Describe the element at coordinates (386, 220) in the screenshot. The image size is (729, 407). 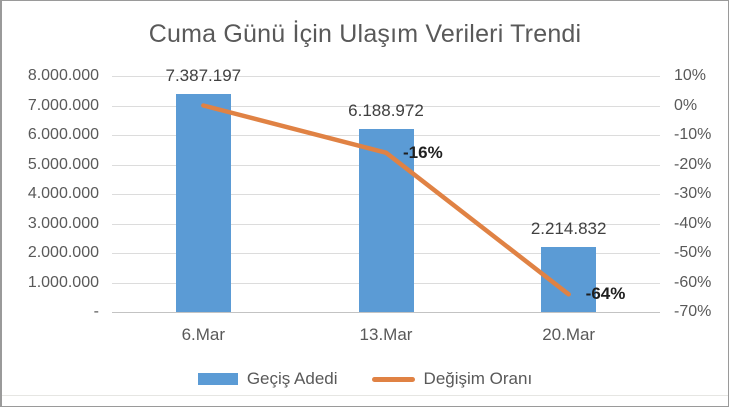
I see `bar-13-mar` at that location.